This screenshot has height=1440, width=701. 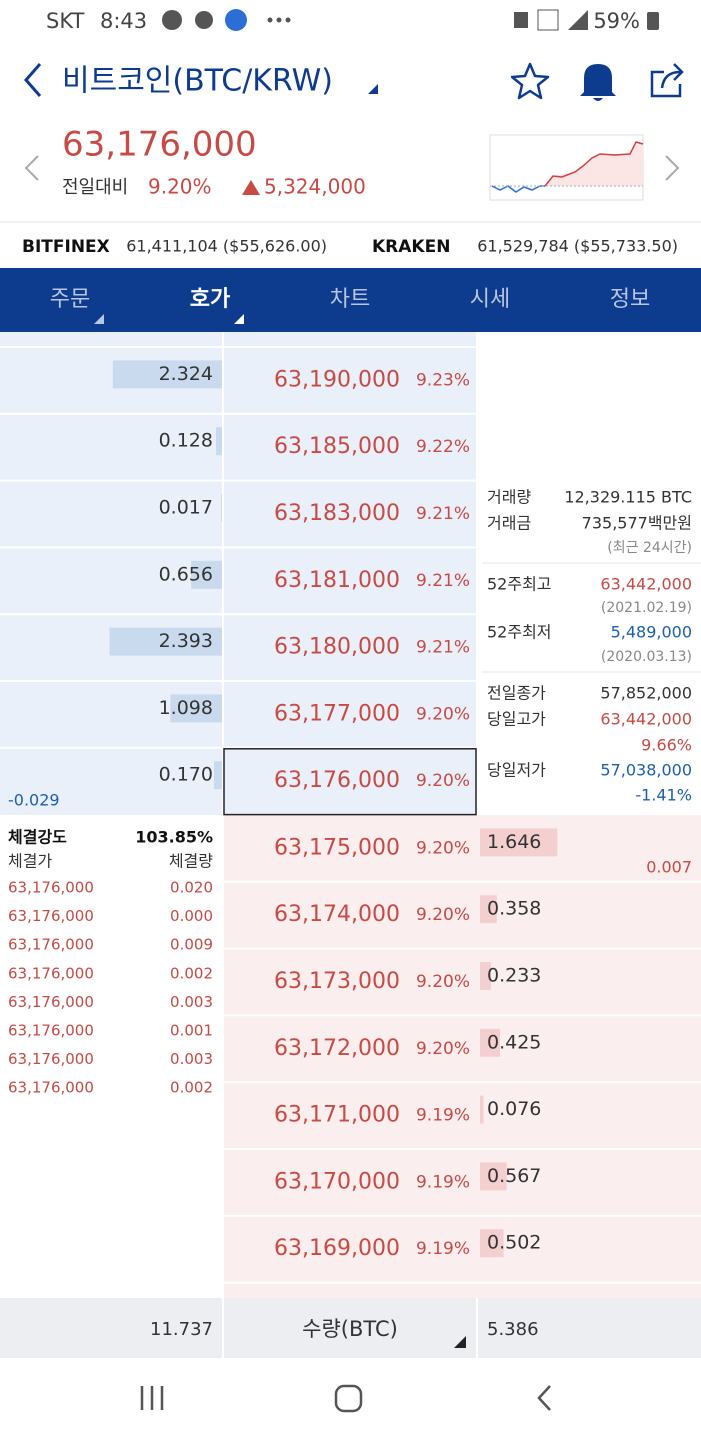 I want to click on tab: 시세, so click(x=490, y=299).